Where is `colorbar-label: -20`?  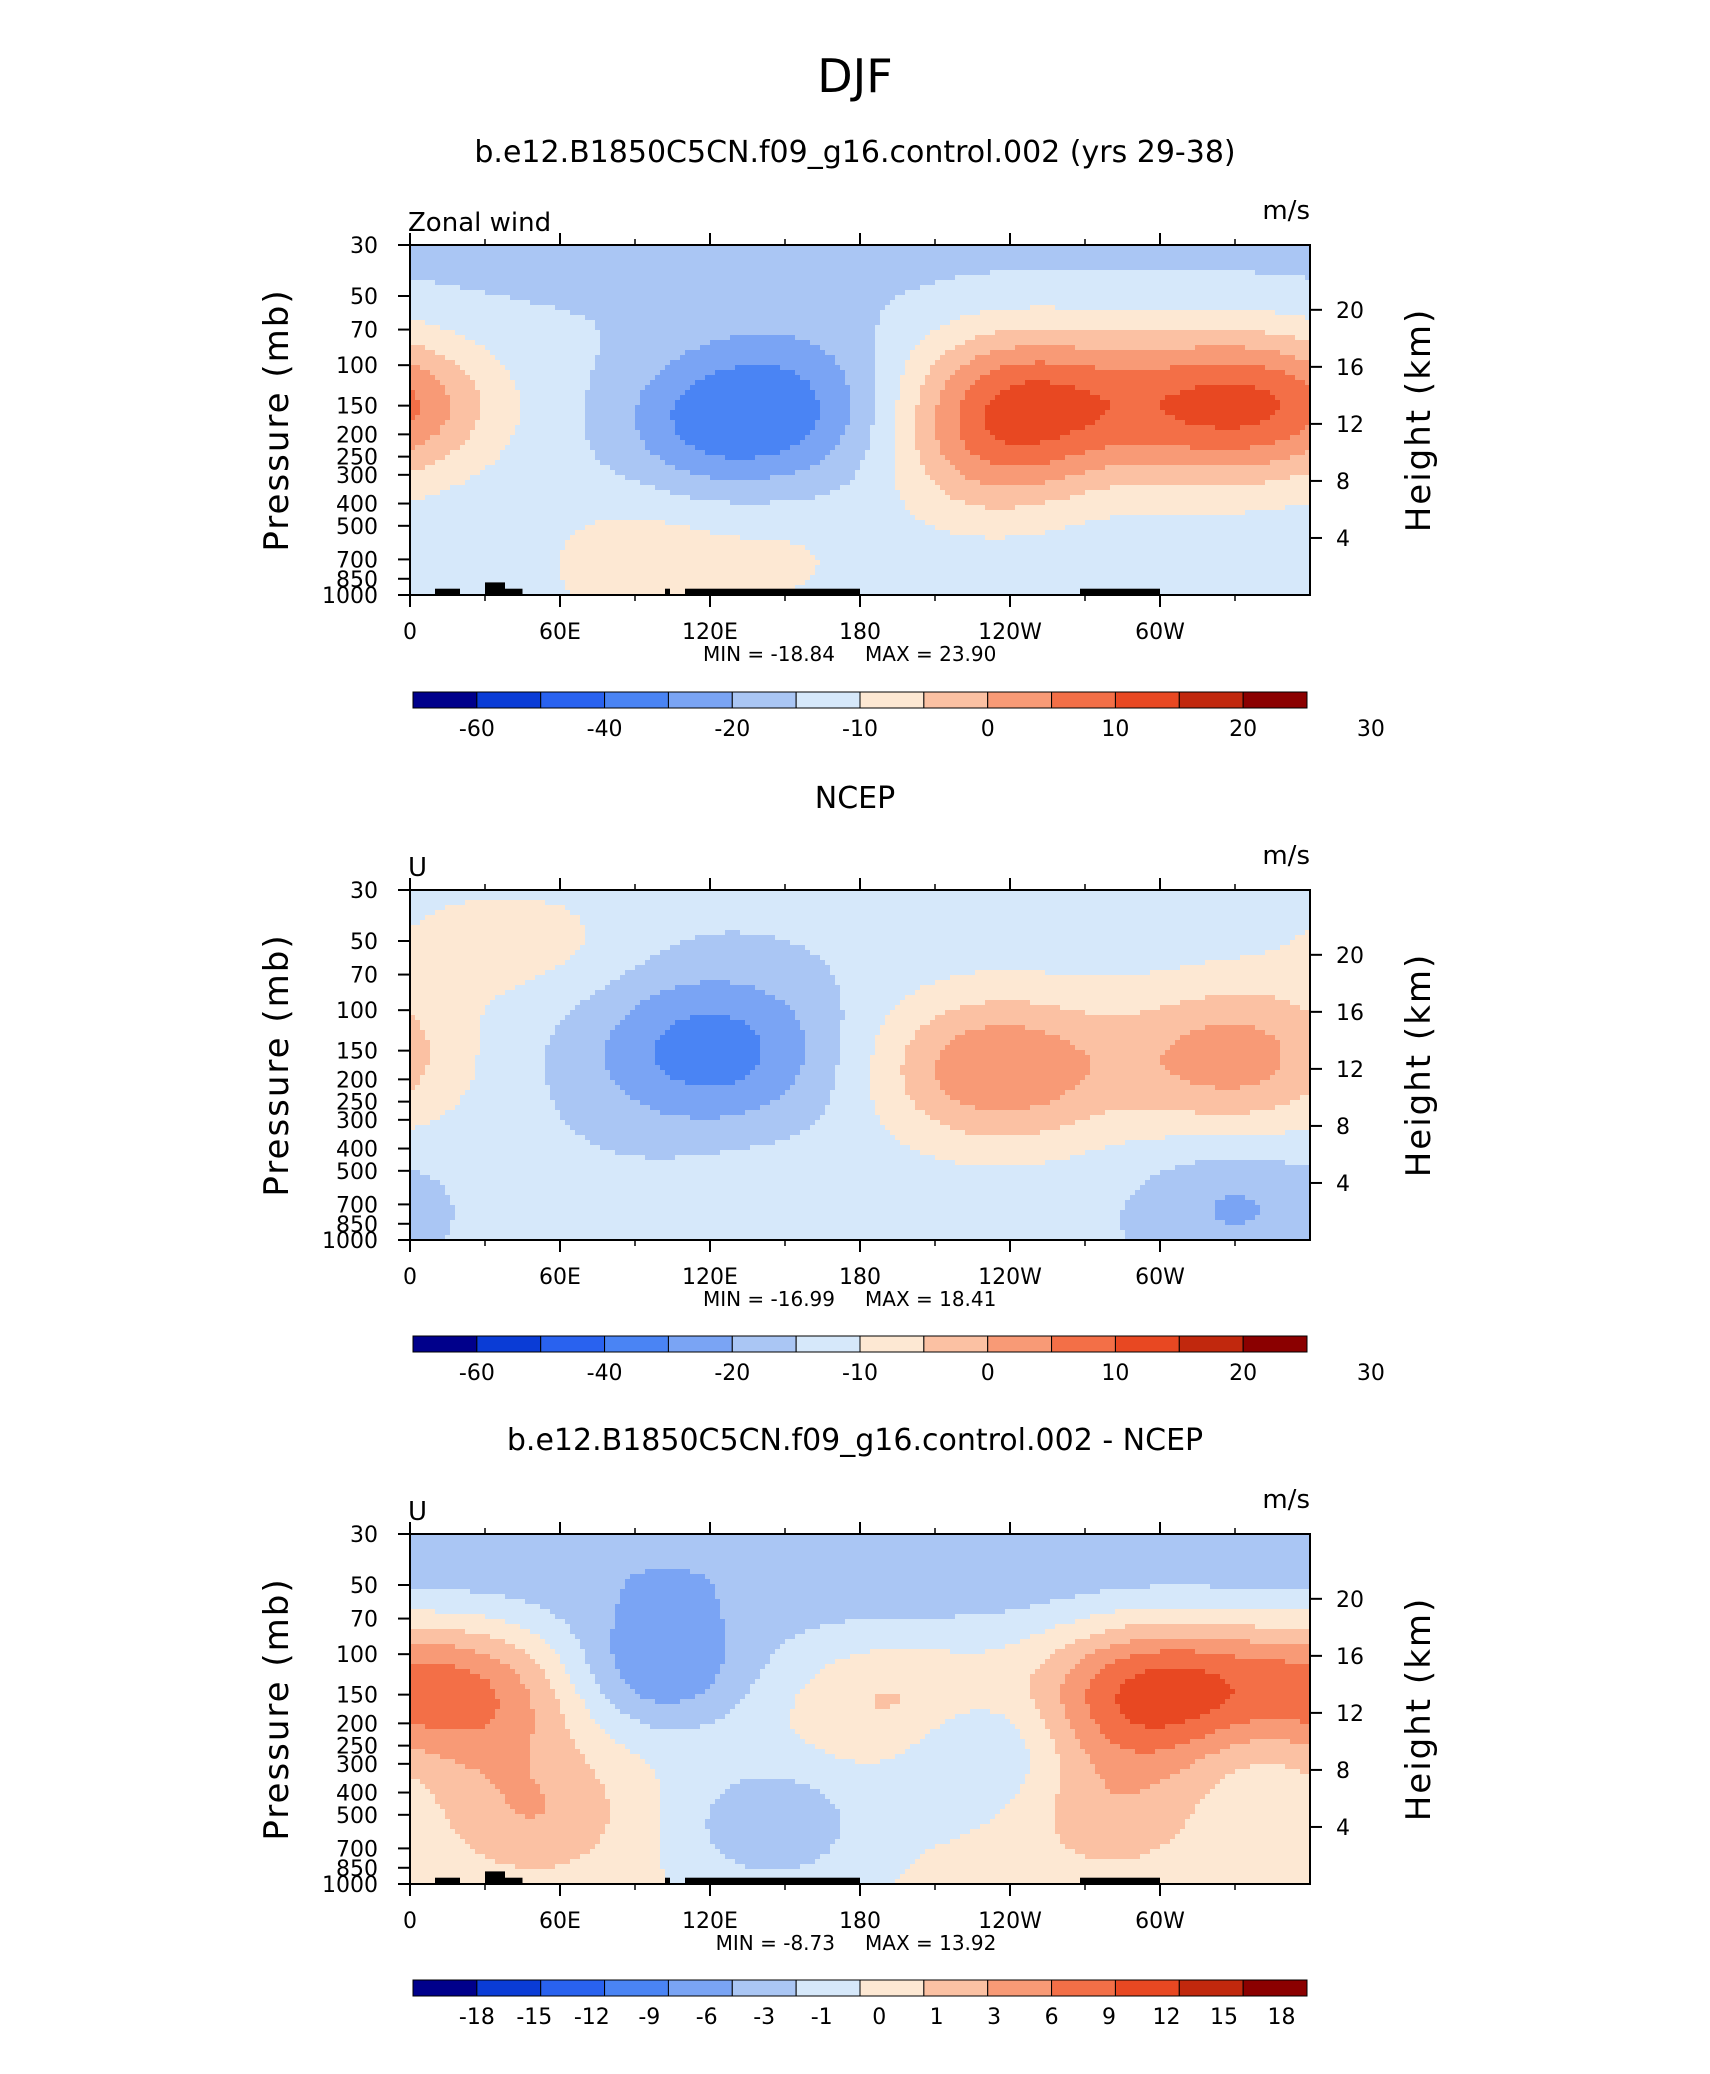
colorbar-label: -20 is located at coordinates (732, 729).